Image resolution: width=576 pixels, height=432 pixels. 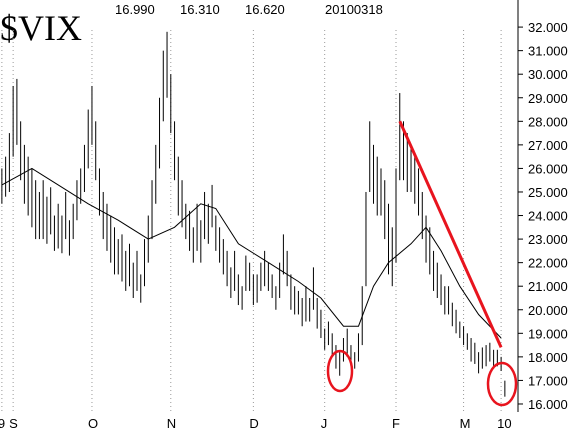 What do you see at coordinates (548, 74) in the screenshot?
I see `y-tick-label: 30.000` at bounding box center [548, 74].